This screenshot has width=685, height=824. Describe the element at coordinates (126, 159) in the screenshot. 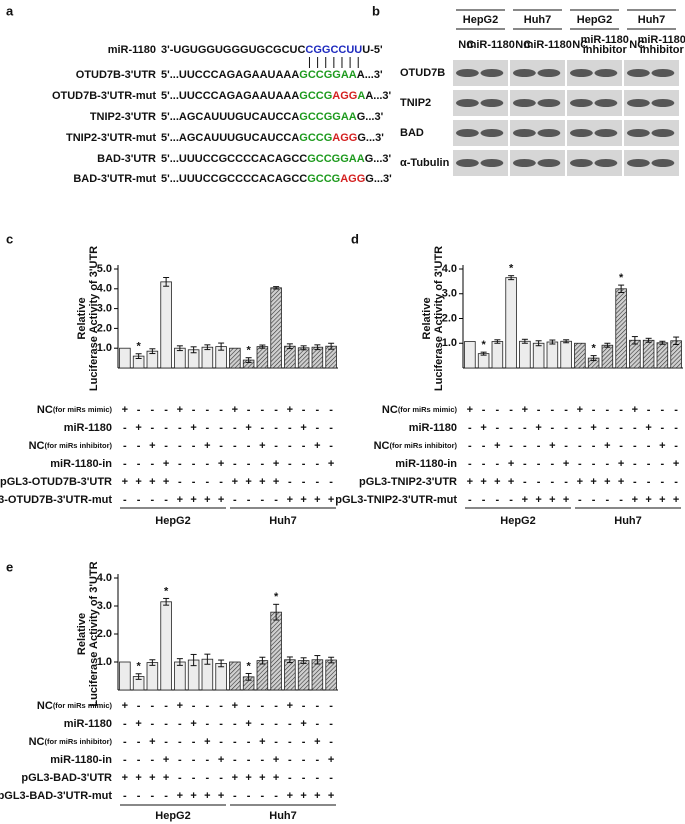

I see `sequence-name: BAD-3'UTR` at that location.